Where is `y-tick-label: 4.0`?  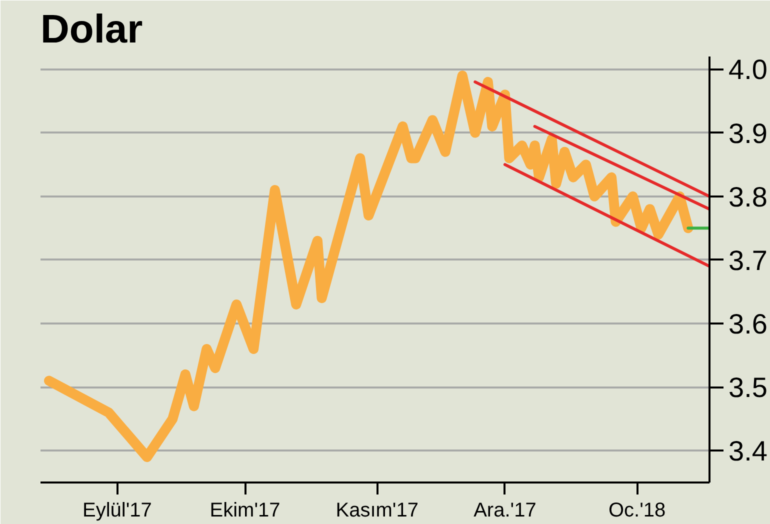 y-tick-label: 4.0 is located at coordinates (748, 70).